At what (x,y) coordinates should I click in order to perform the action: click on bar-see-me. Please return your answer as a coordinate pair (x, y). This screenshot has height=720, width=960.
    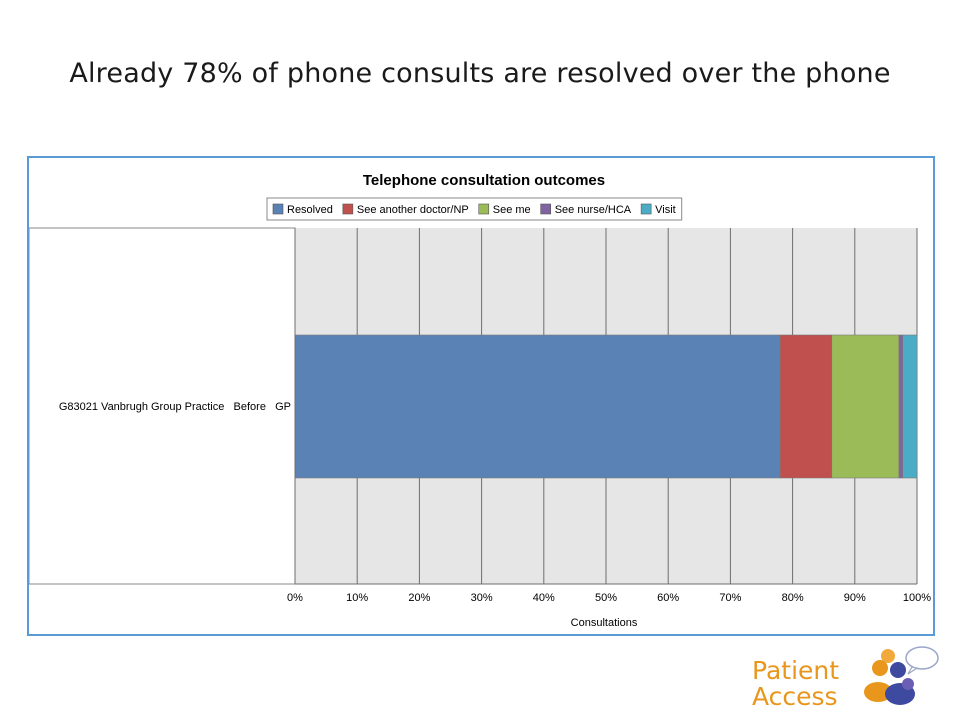
    Looking at the image, I should click on (865, 406).